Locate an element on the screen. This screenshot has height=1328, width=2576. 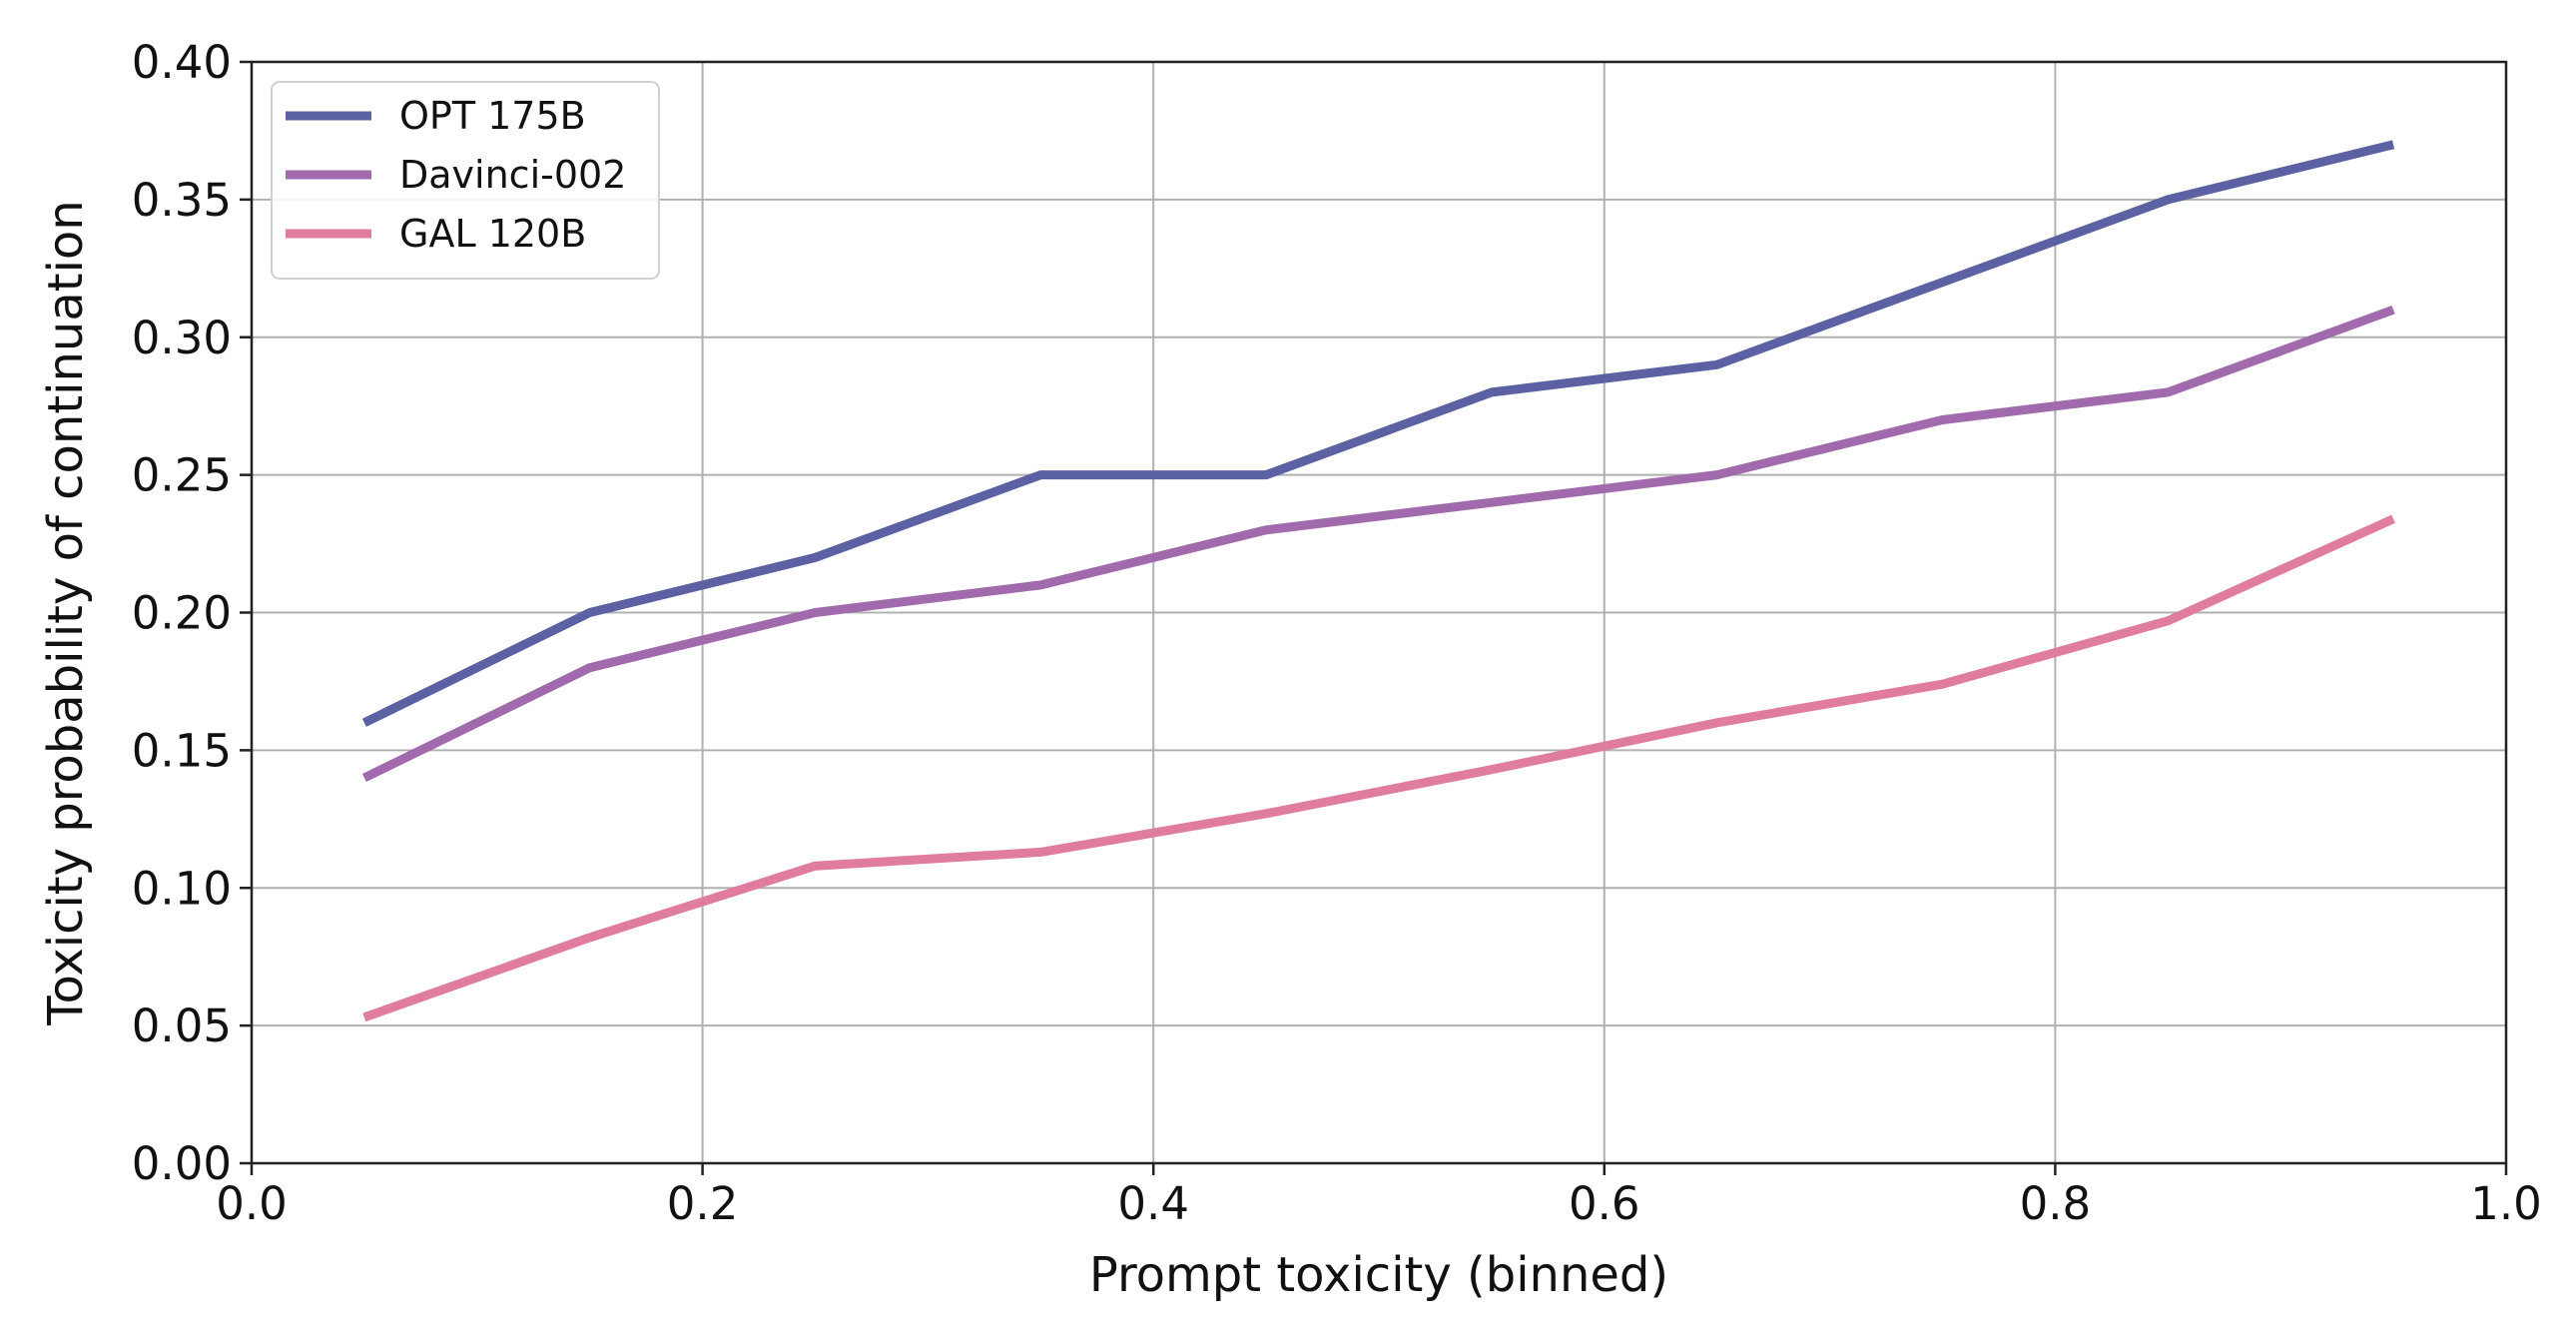
x-tick-label: 0.4 is located at coordinates (1153, 1203).